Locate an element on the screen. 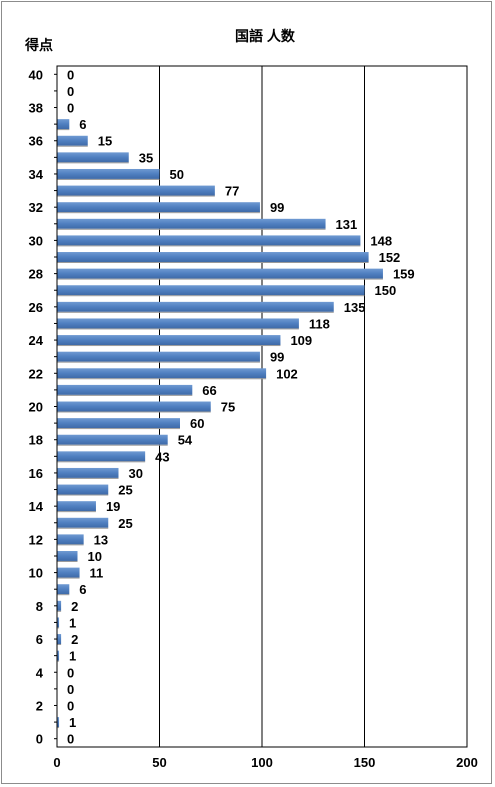  y-tick-label: 26 is located at coordinates (36, 307).